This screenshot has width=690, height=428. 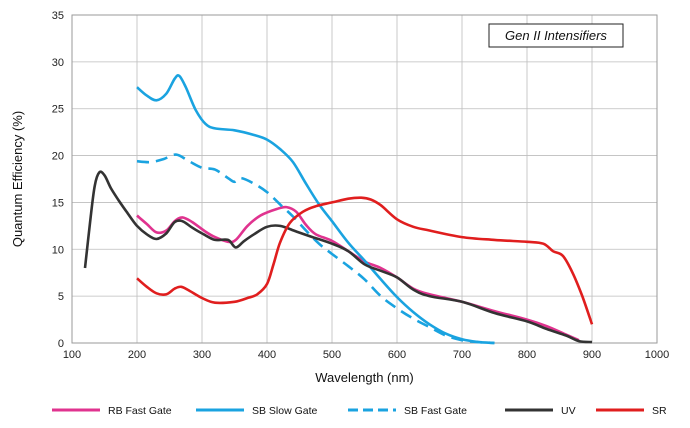 What do you see at coordinates (657, 355) in the screenshot?
I see `x-tick-label: 1000` at bounding box center [657, 355].